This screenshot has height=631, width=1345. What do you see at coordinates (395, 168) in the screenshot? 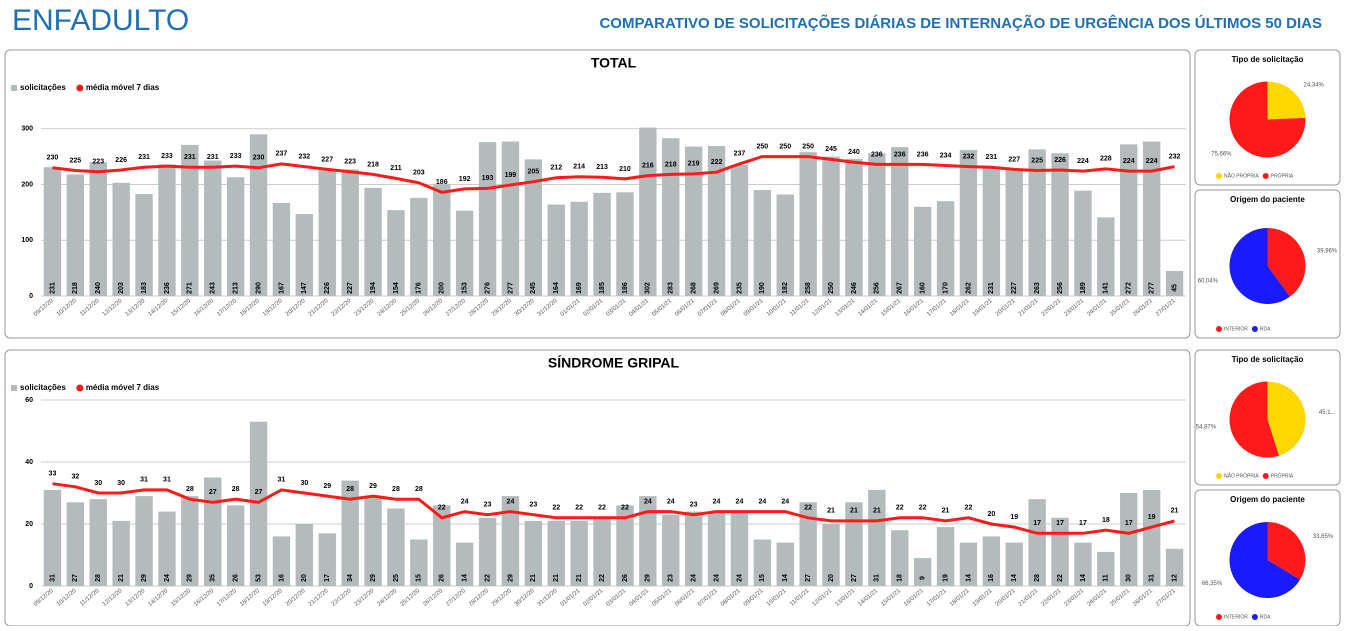
I see `line-value-label: 211` at bounding box center [395, 168].